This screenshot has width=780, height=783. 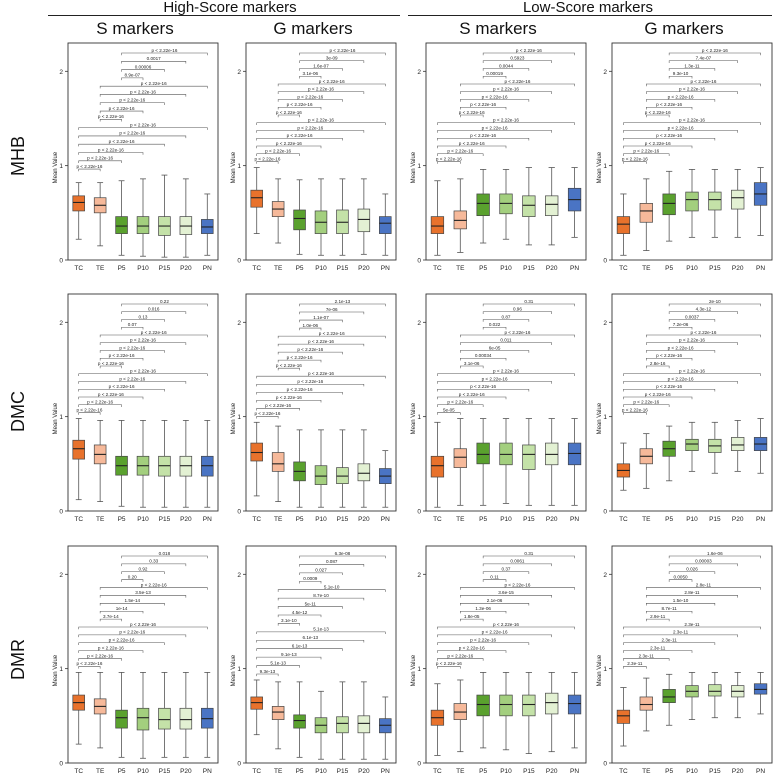 What do you see at coordinates (692, 318) in the screenshot?
I see `comparison-bracket: 0.0037` at bounding box center [692, 318].